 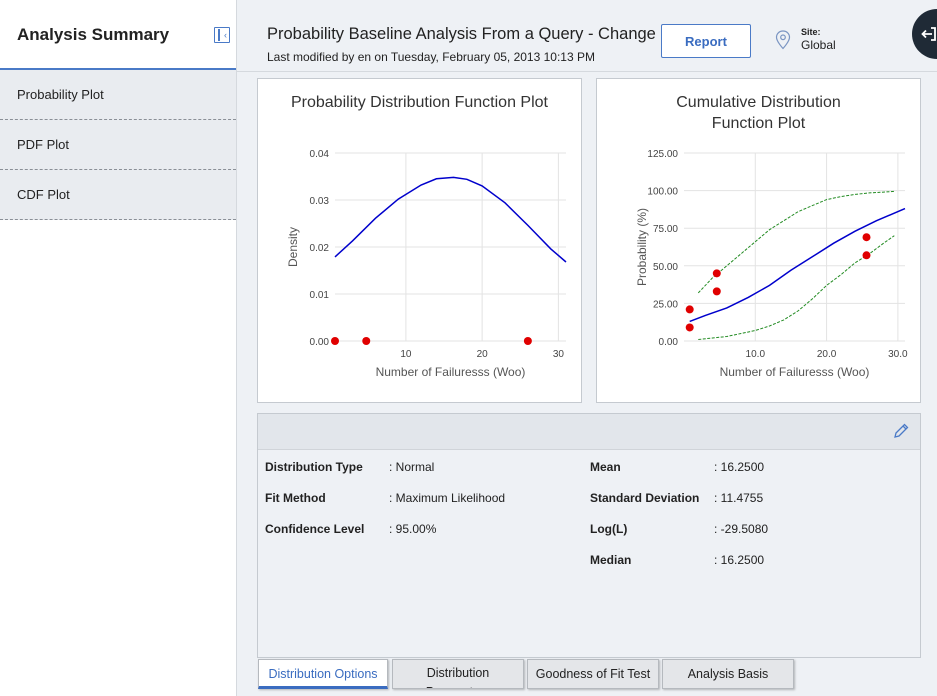 I want to click on mean-label: Mean, so click(x=605, y=467).